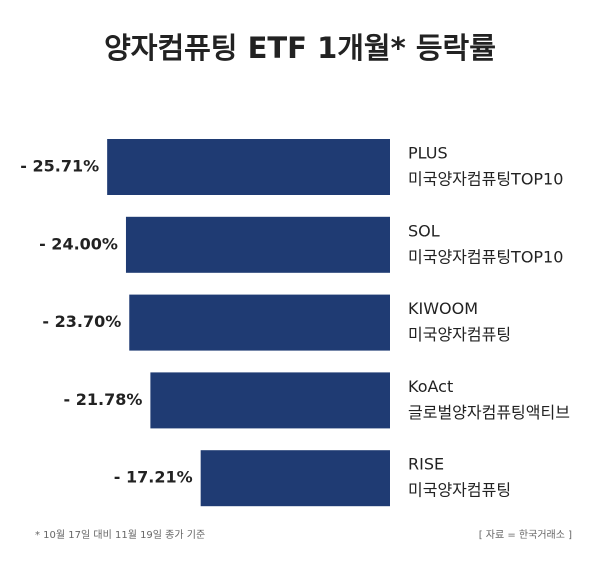 Image resolution: width=600 pixels, height=567 pixels. I want to click on chart-title: 양자컴퓨팅 ETF 1개월* 등락률, so click(300, 48).